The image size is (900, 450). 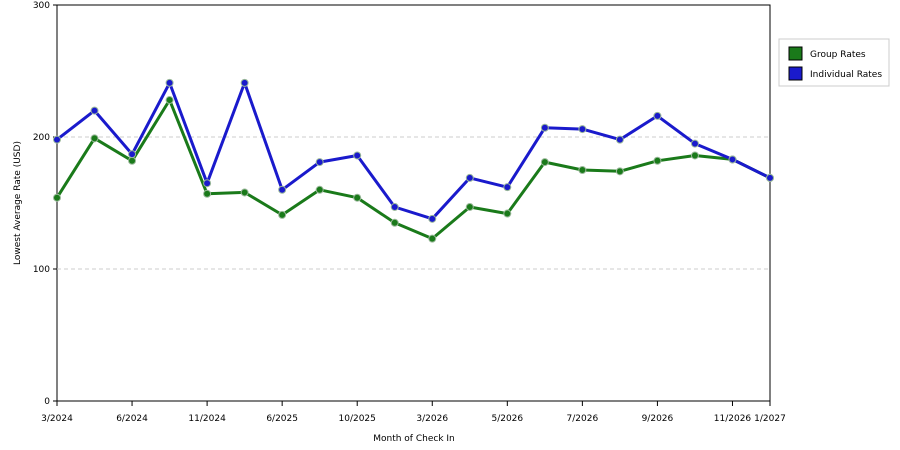 What do you see at coordinates (45, 204) in the screenshot?
I see `y-axis: 0 100 200 300` at bounding box center [45, 204].